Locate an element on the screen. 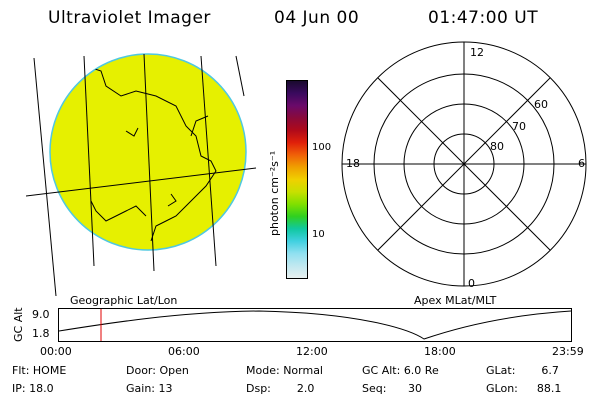  mlt-label-0: 0 is located at coordinates (471, 283).